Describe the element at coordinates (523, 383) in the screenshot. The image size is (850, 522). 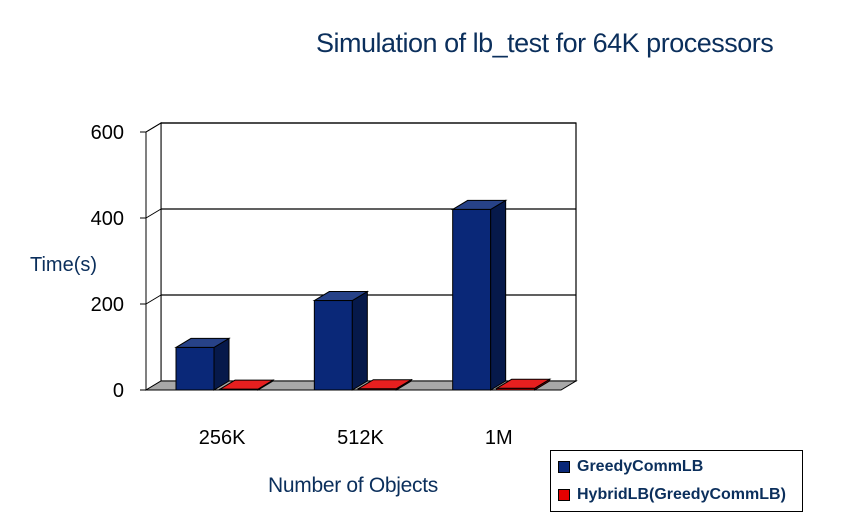
I see `bar-top-hybridlb-greedycommlb--2` at that location.